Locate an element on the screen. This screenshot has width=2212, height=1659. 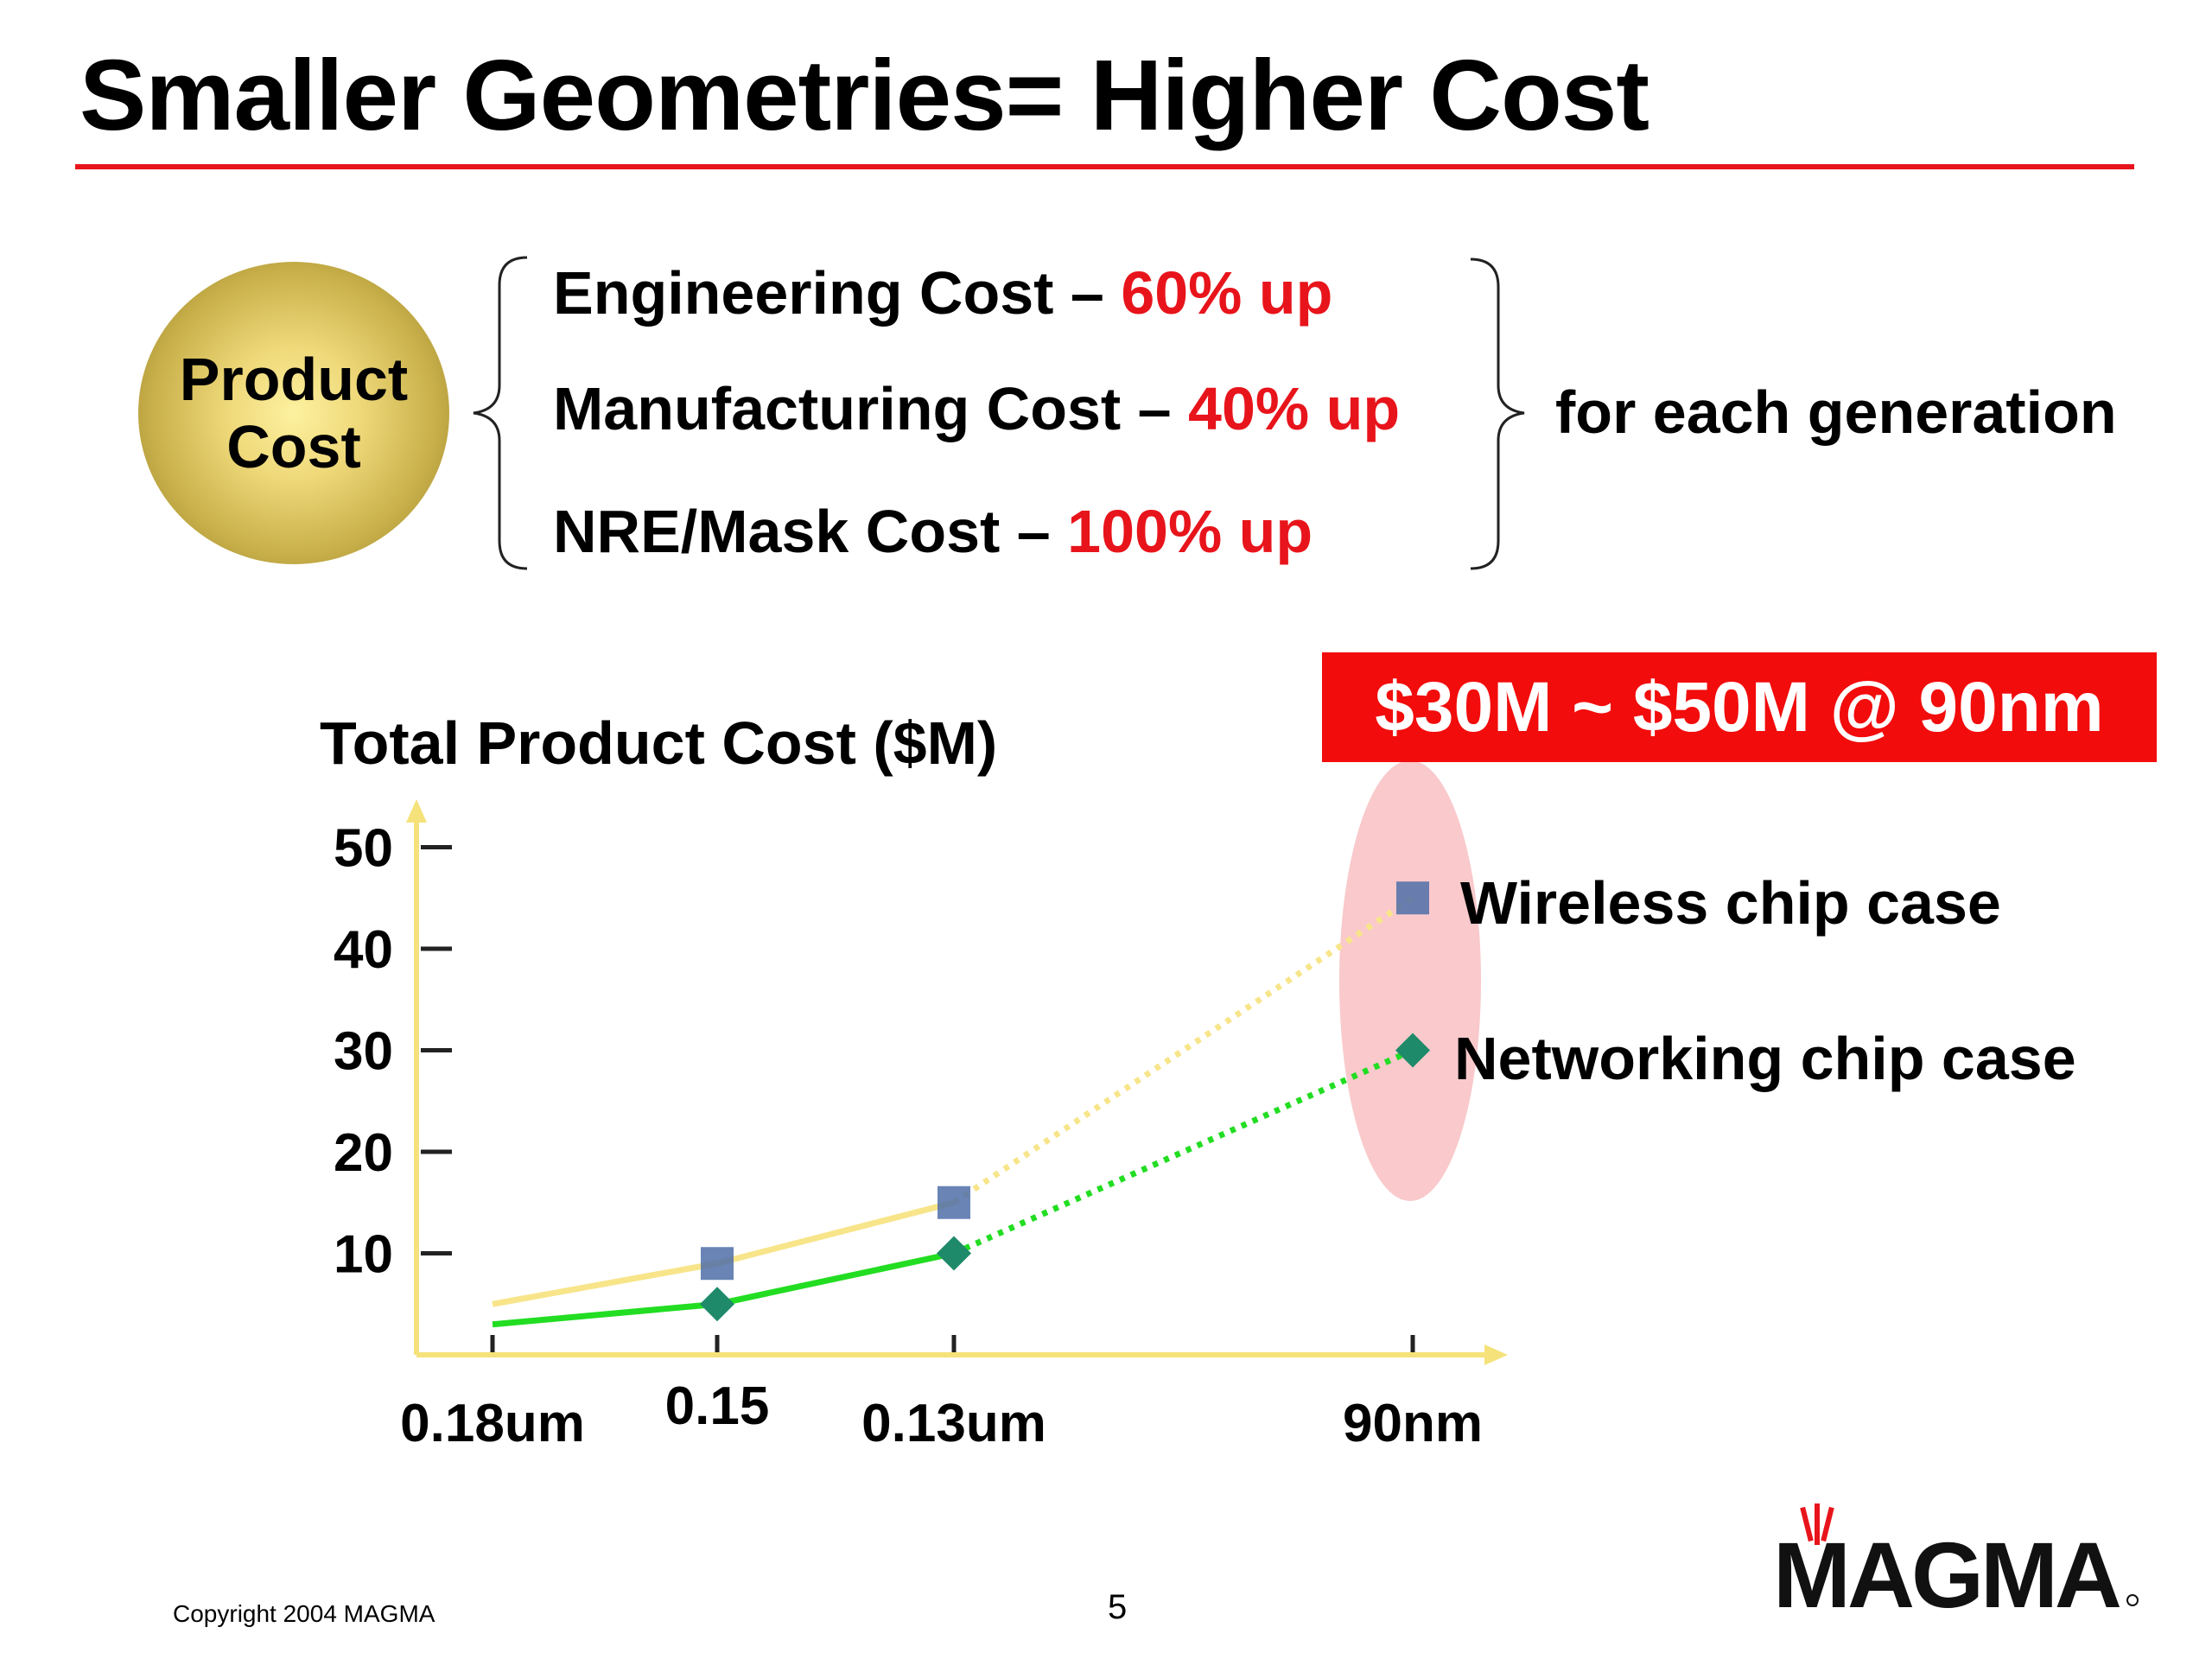
right-brace is located at coordinates (1497, 413).